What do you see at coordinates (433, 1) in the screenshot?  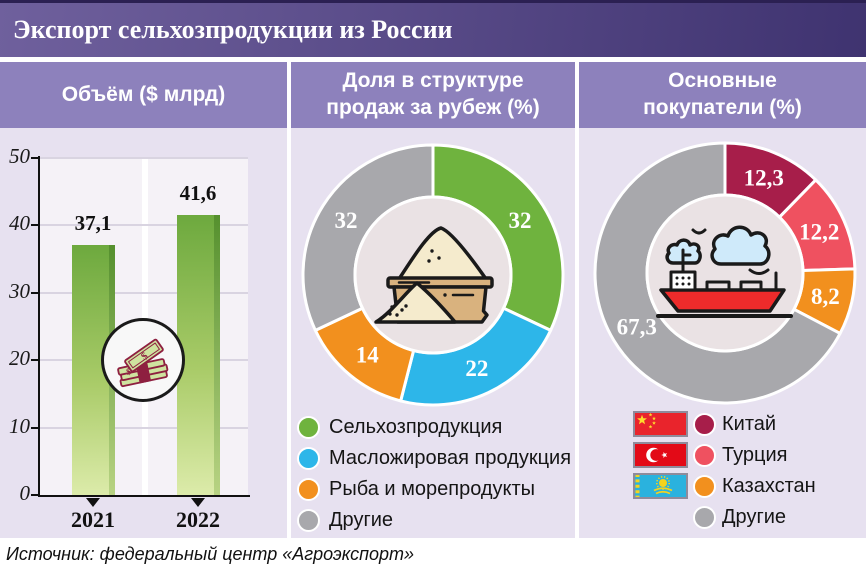 I see `top-accent-line` at bounding box center [433, 1].